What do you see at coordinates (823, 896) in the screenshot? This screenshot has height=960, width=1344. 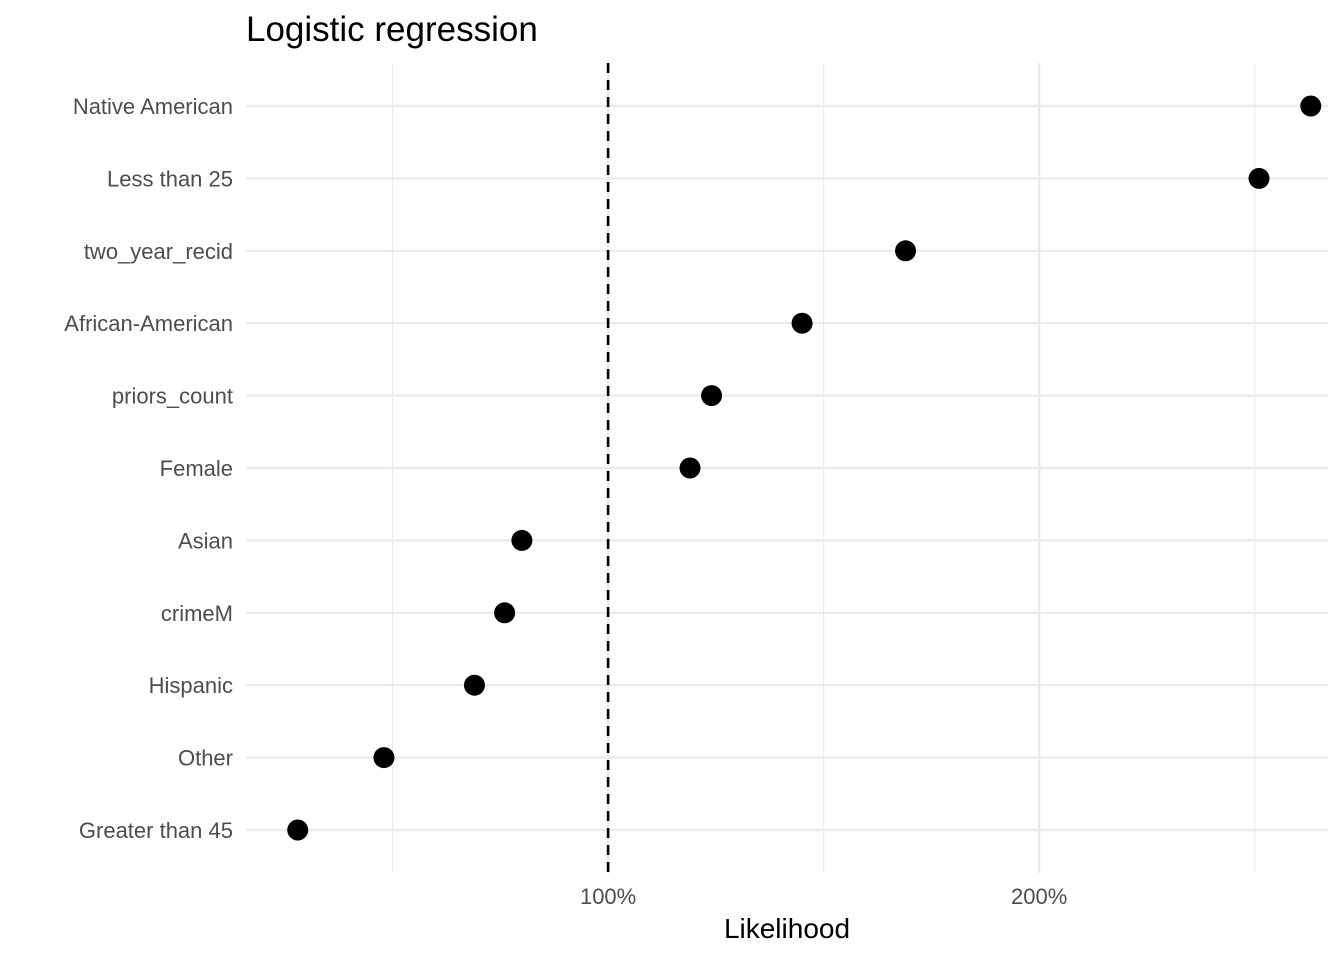 I see `x-tick-labels: 100% 200%` at bounding box center [823, 896].